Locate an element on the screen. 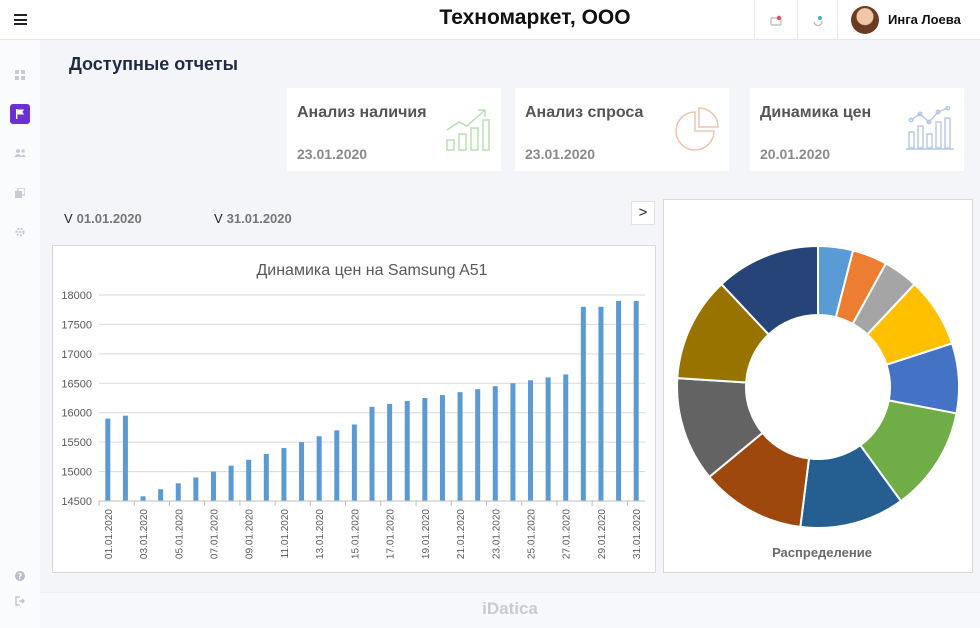  sidebar-item-dashboard is located at coordinates (20, 75).